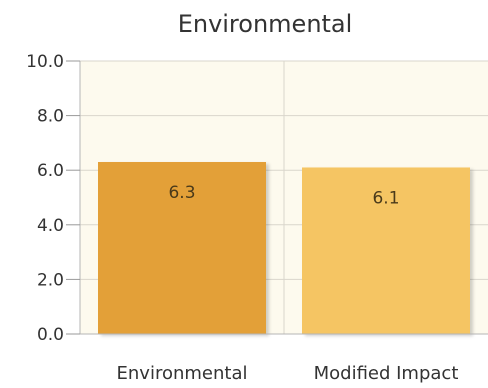  Describe the element at coordinates (182, 373) in the screenshot. I see `x-category-label-1: Environmental` at that location.